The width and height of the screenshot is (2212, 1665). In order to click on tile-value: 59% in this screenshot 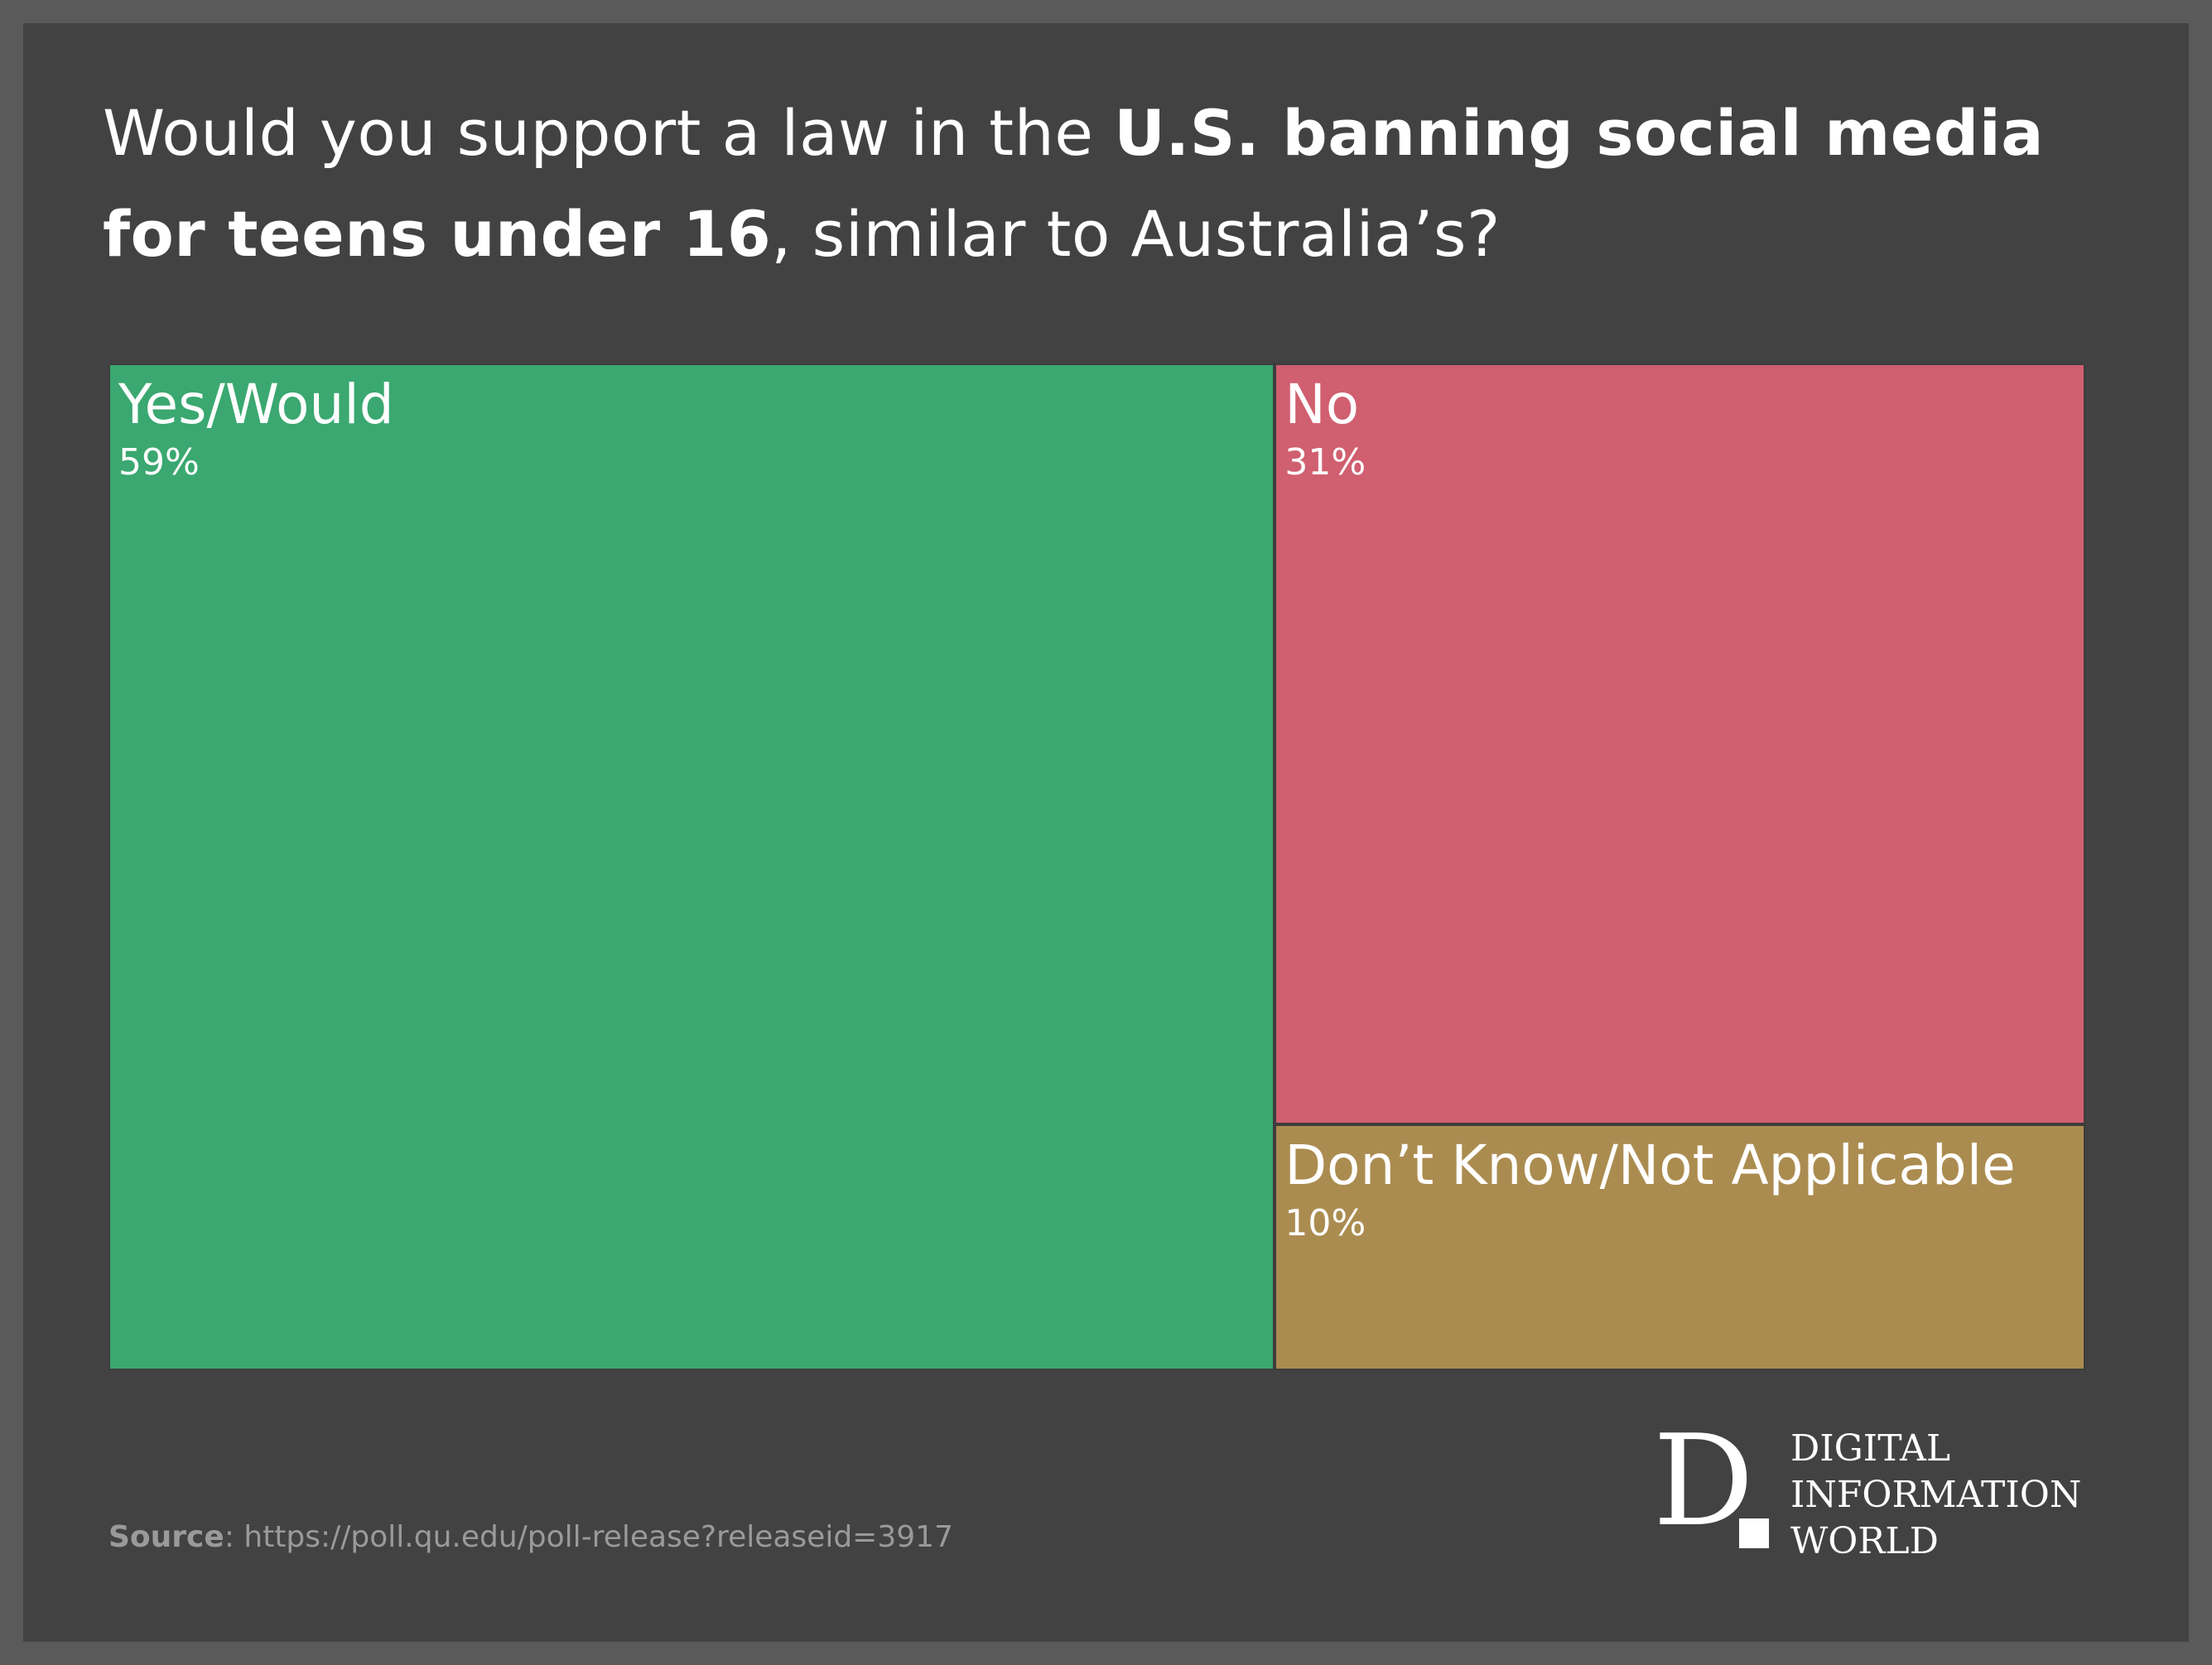, I will do `click(159, 462)`.